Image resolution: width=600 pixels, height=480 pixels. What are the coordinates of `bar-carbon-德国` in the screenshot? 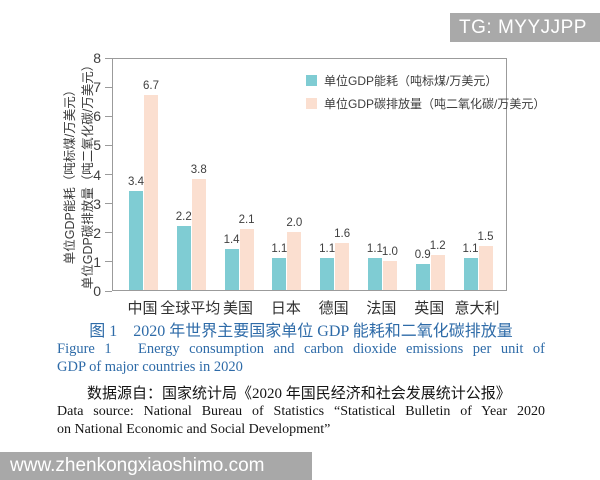 It's located at (342, 266).